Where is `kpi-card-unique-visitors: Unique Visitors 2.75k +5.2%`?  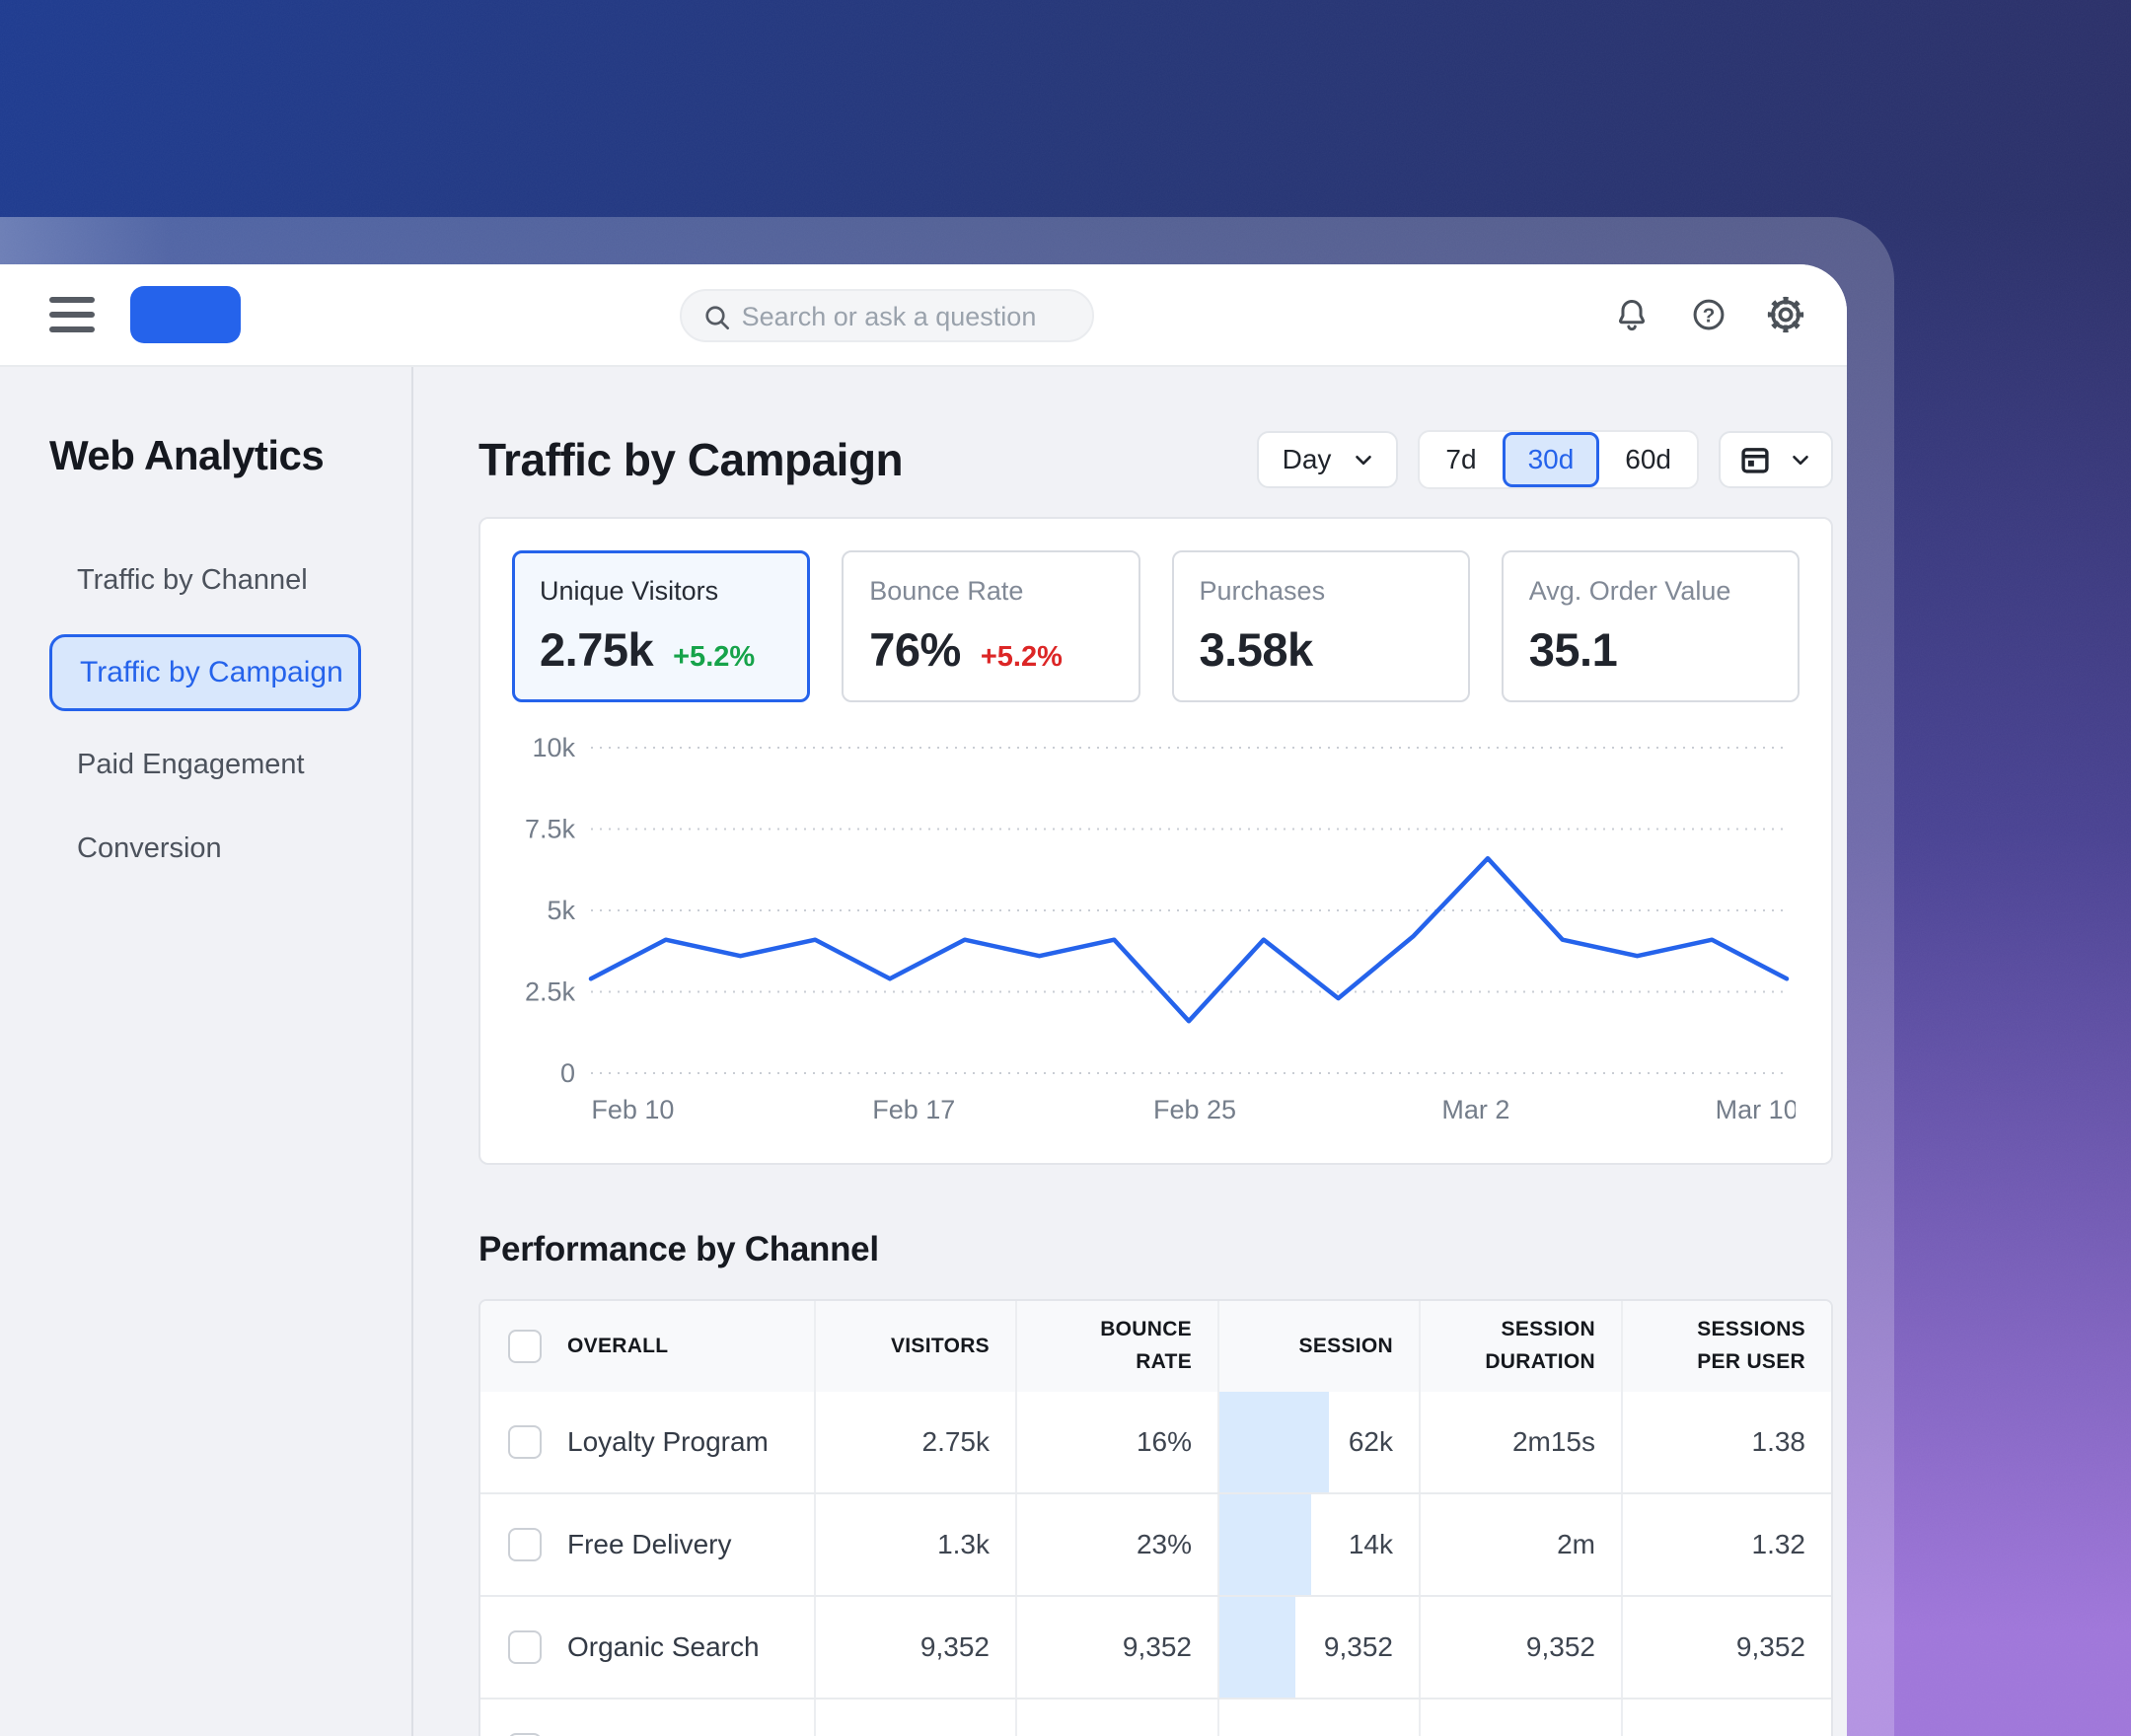 kpi-card-unique-visitors: Unique Visitors 2.75k +5.2% is located at coordinates (661, 626).